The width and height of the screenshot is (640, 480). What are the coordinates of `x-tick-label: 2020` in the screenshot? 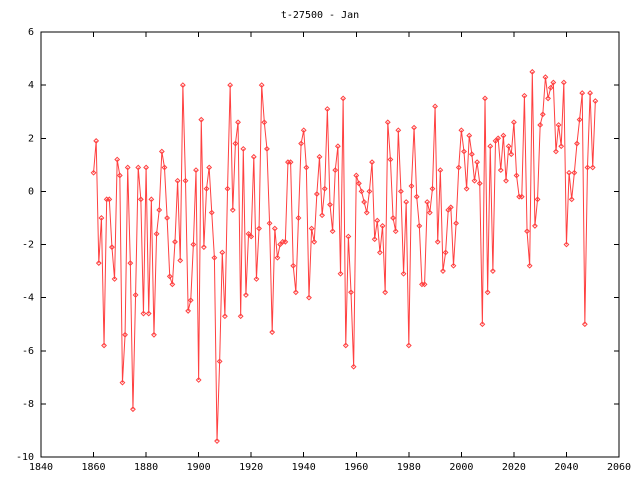 It's located at (514, 467).